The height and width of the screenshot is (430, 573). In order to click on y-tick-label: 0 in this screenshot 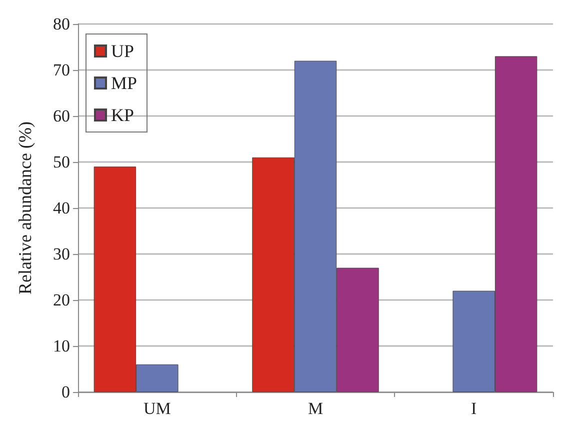, I will do `click(66, 392)`.